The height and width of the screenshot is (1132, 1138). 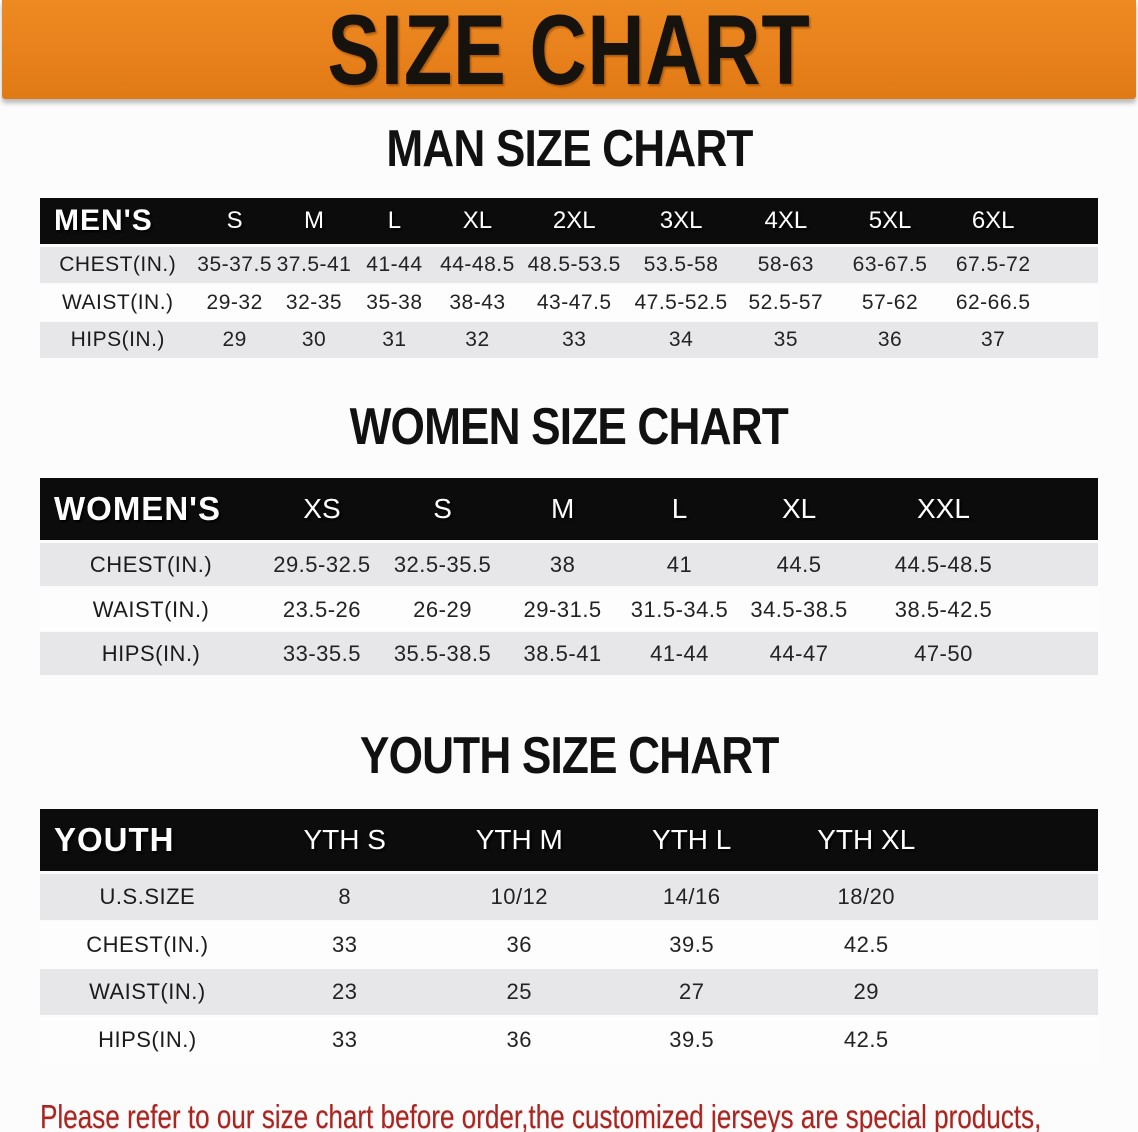 What do you see at coordinates (943, 609) in the screenshot?
I see `women-cell-value: 38.5-42.5` at bounding box center [943, 609].